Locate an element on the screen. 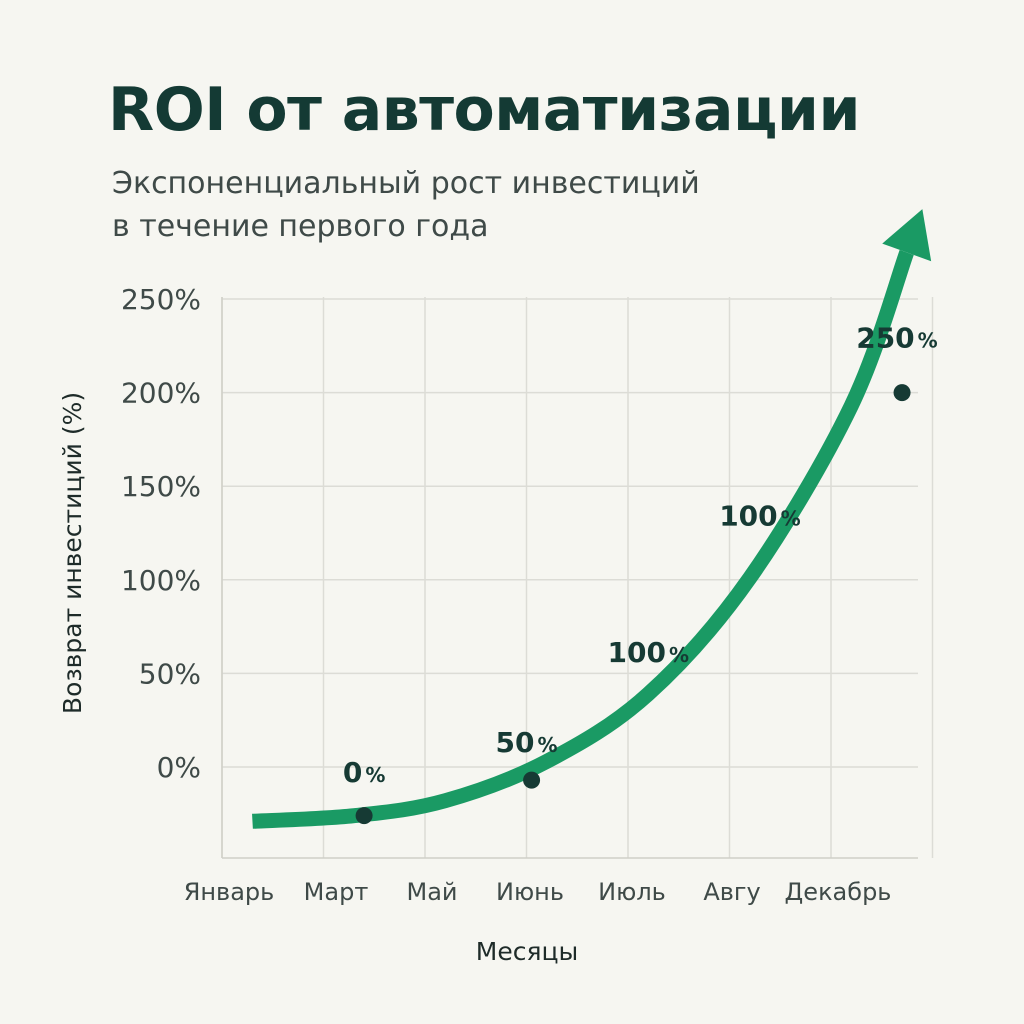 This screenshot has height=1024, width=1024. y-tick-label: 150% is located at coordinates (161, 486).